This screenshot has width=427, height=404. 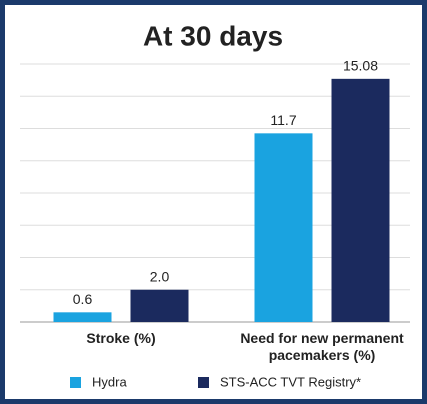 What do you see at coordinates (283, 120) in the screenshot?
I see `data-label: 11.7` at bounding box center [283, 120].